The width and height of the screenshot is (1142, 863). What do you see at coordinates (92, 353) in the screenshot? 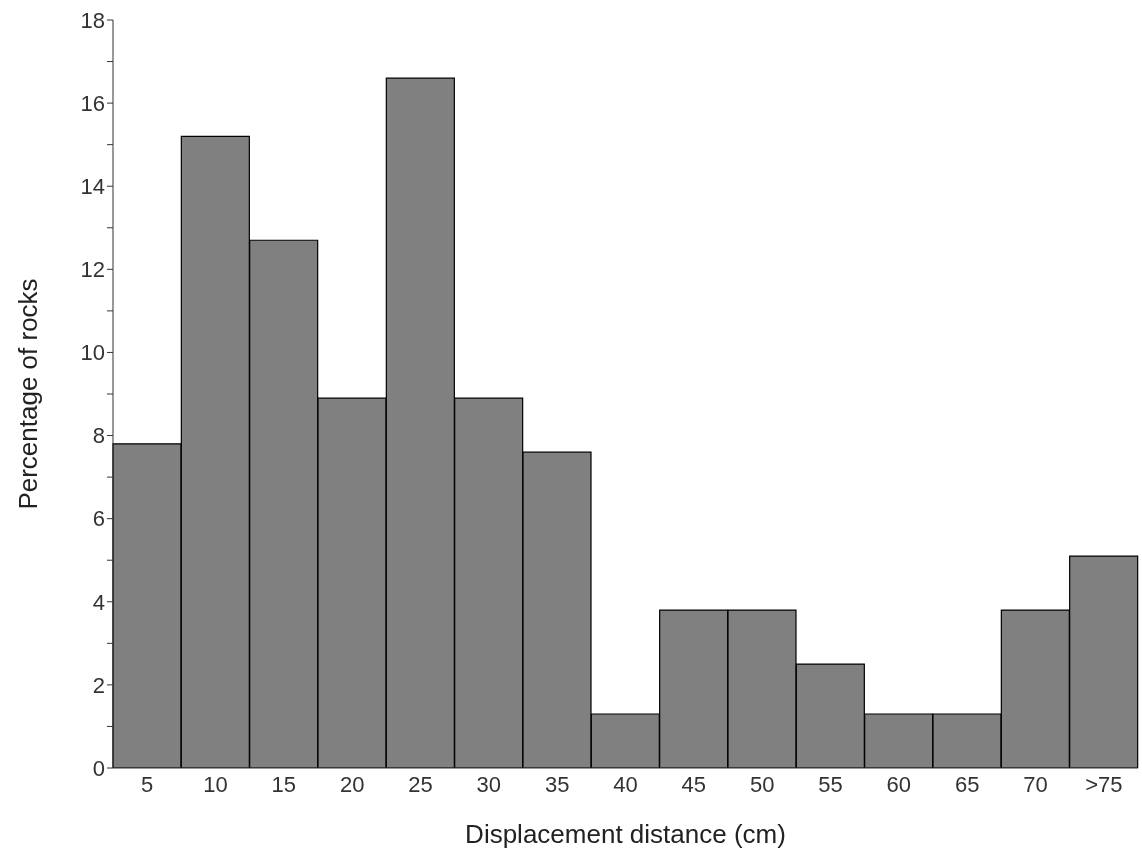
I see `y-tick-label: 10` at bounding box center [92, 353].